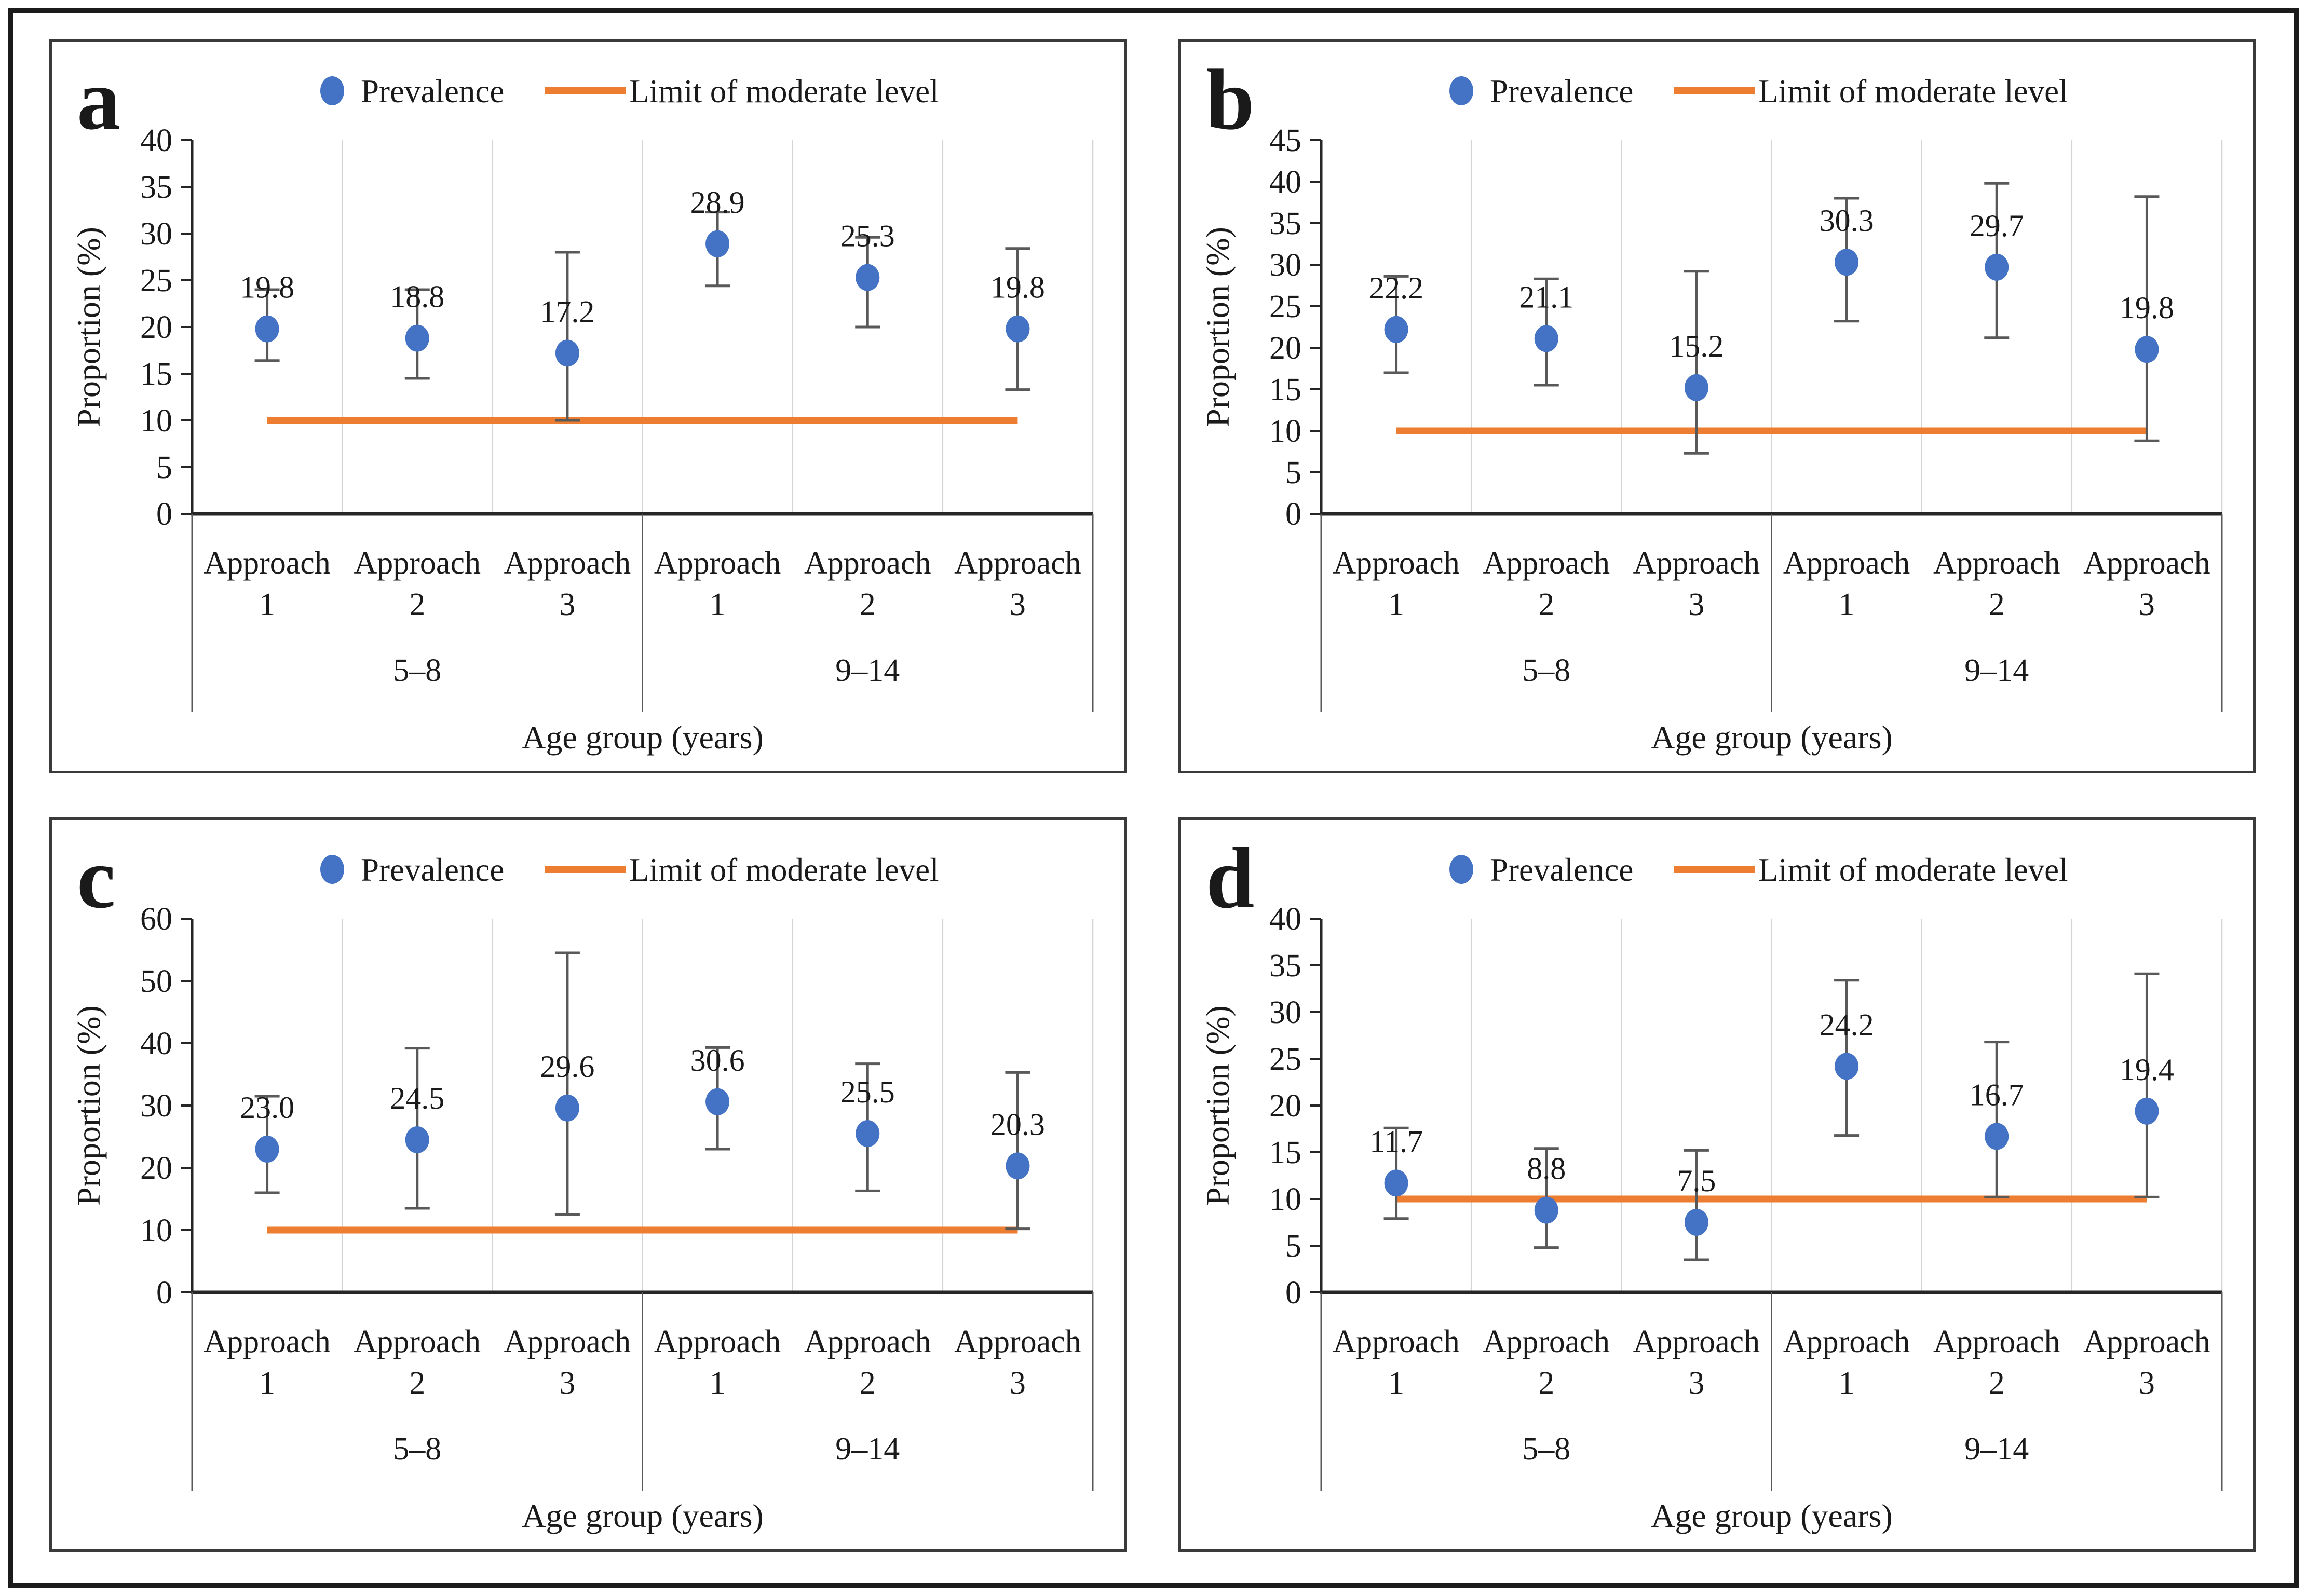  I want to click on data-label: 30.3, so click(1847, 220).